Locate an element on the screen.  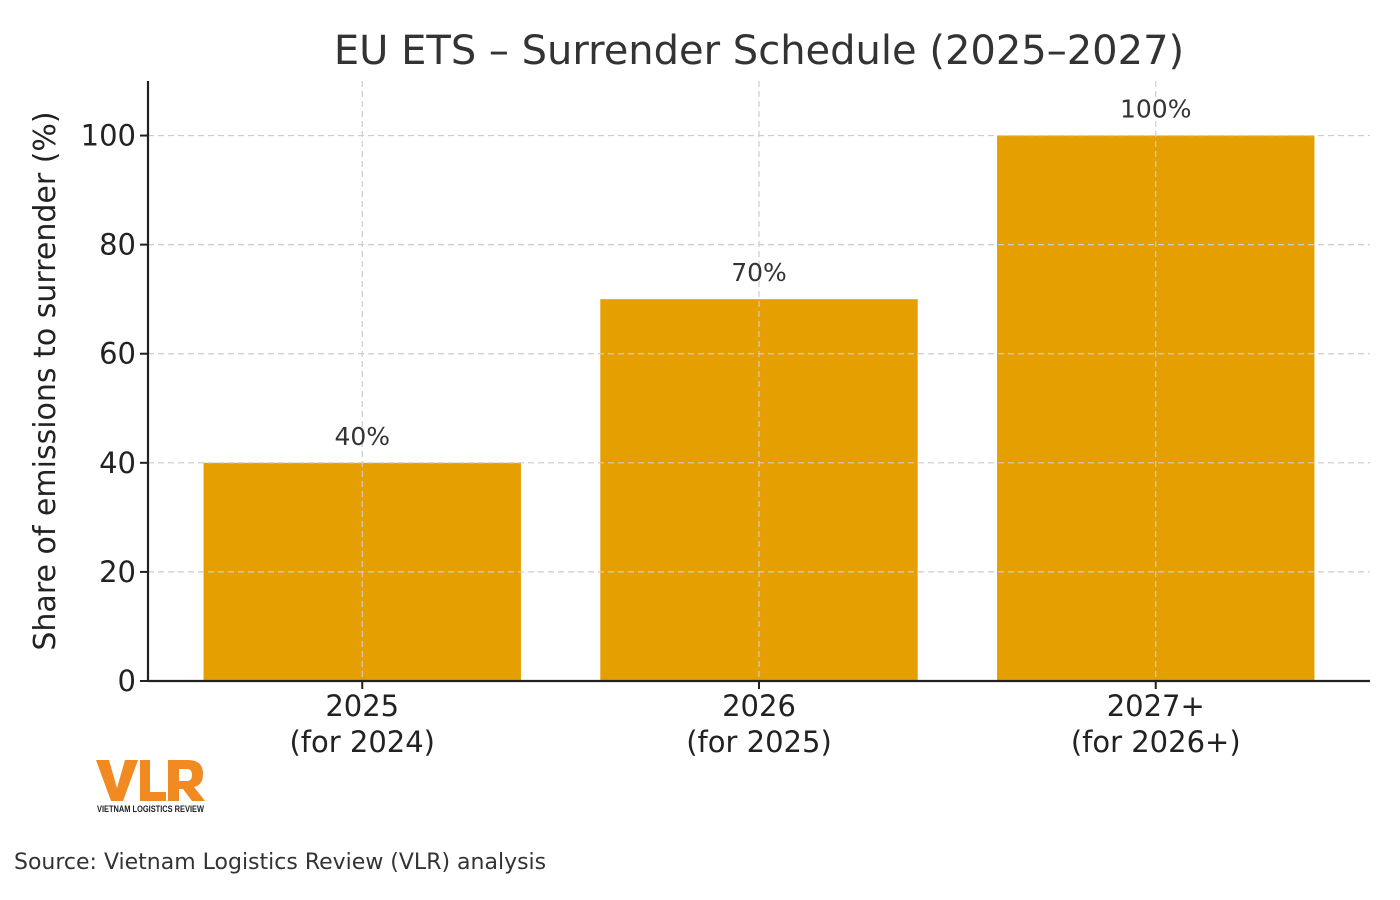
y-tick-label: 0 is located at coordinates (127, 681).